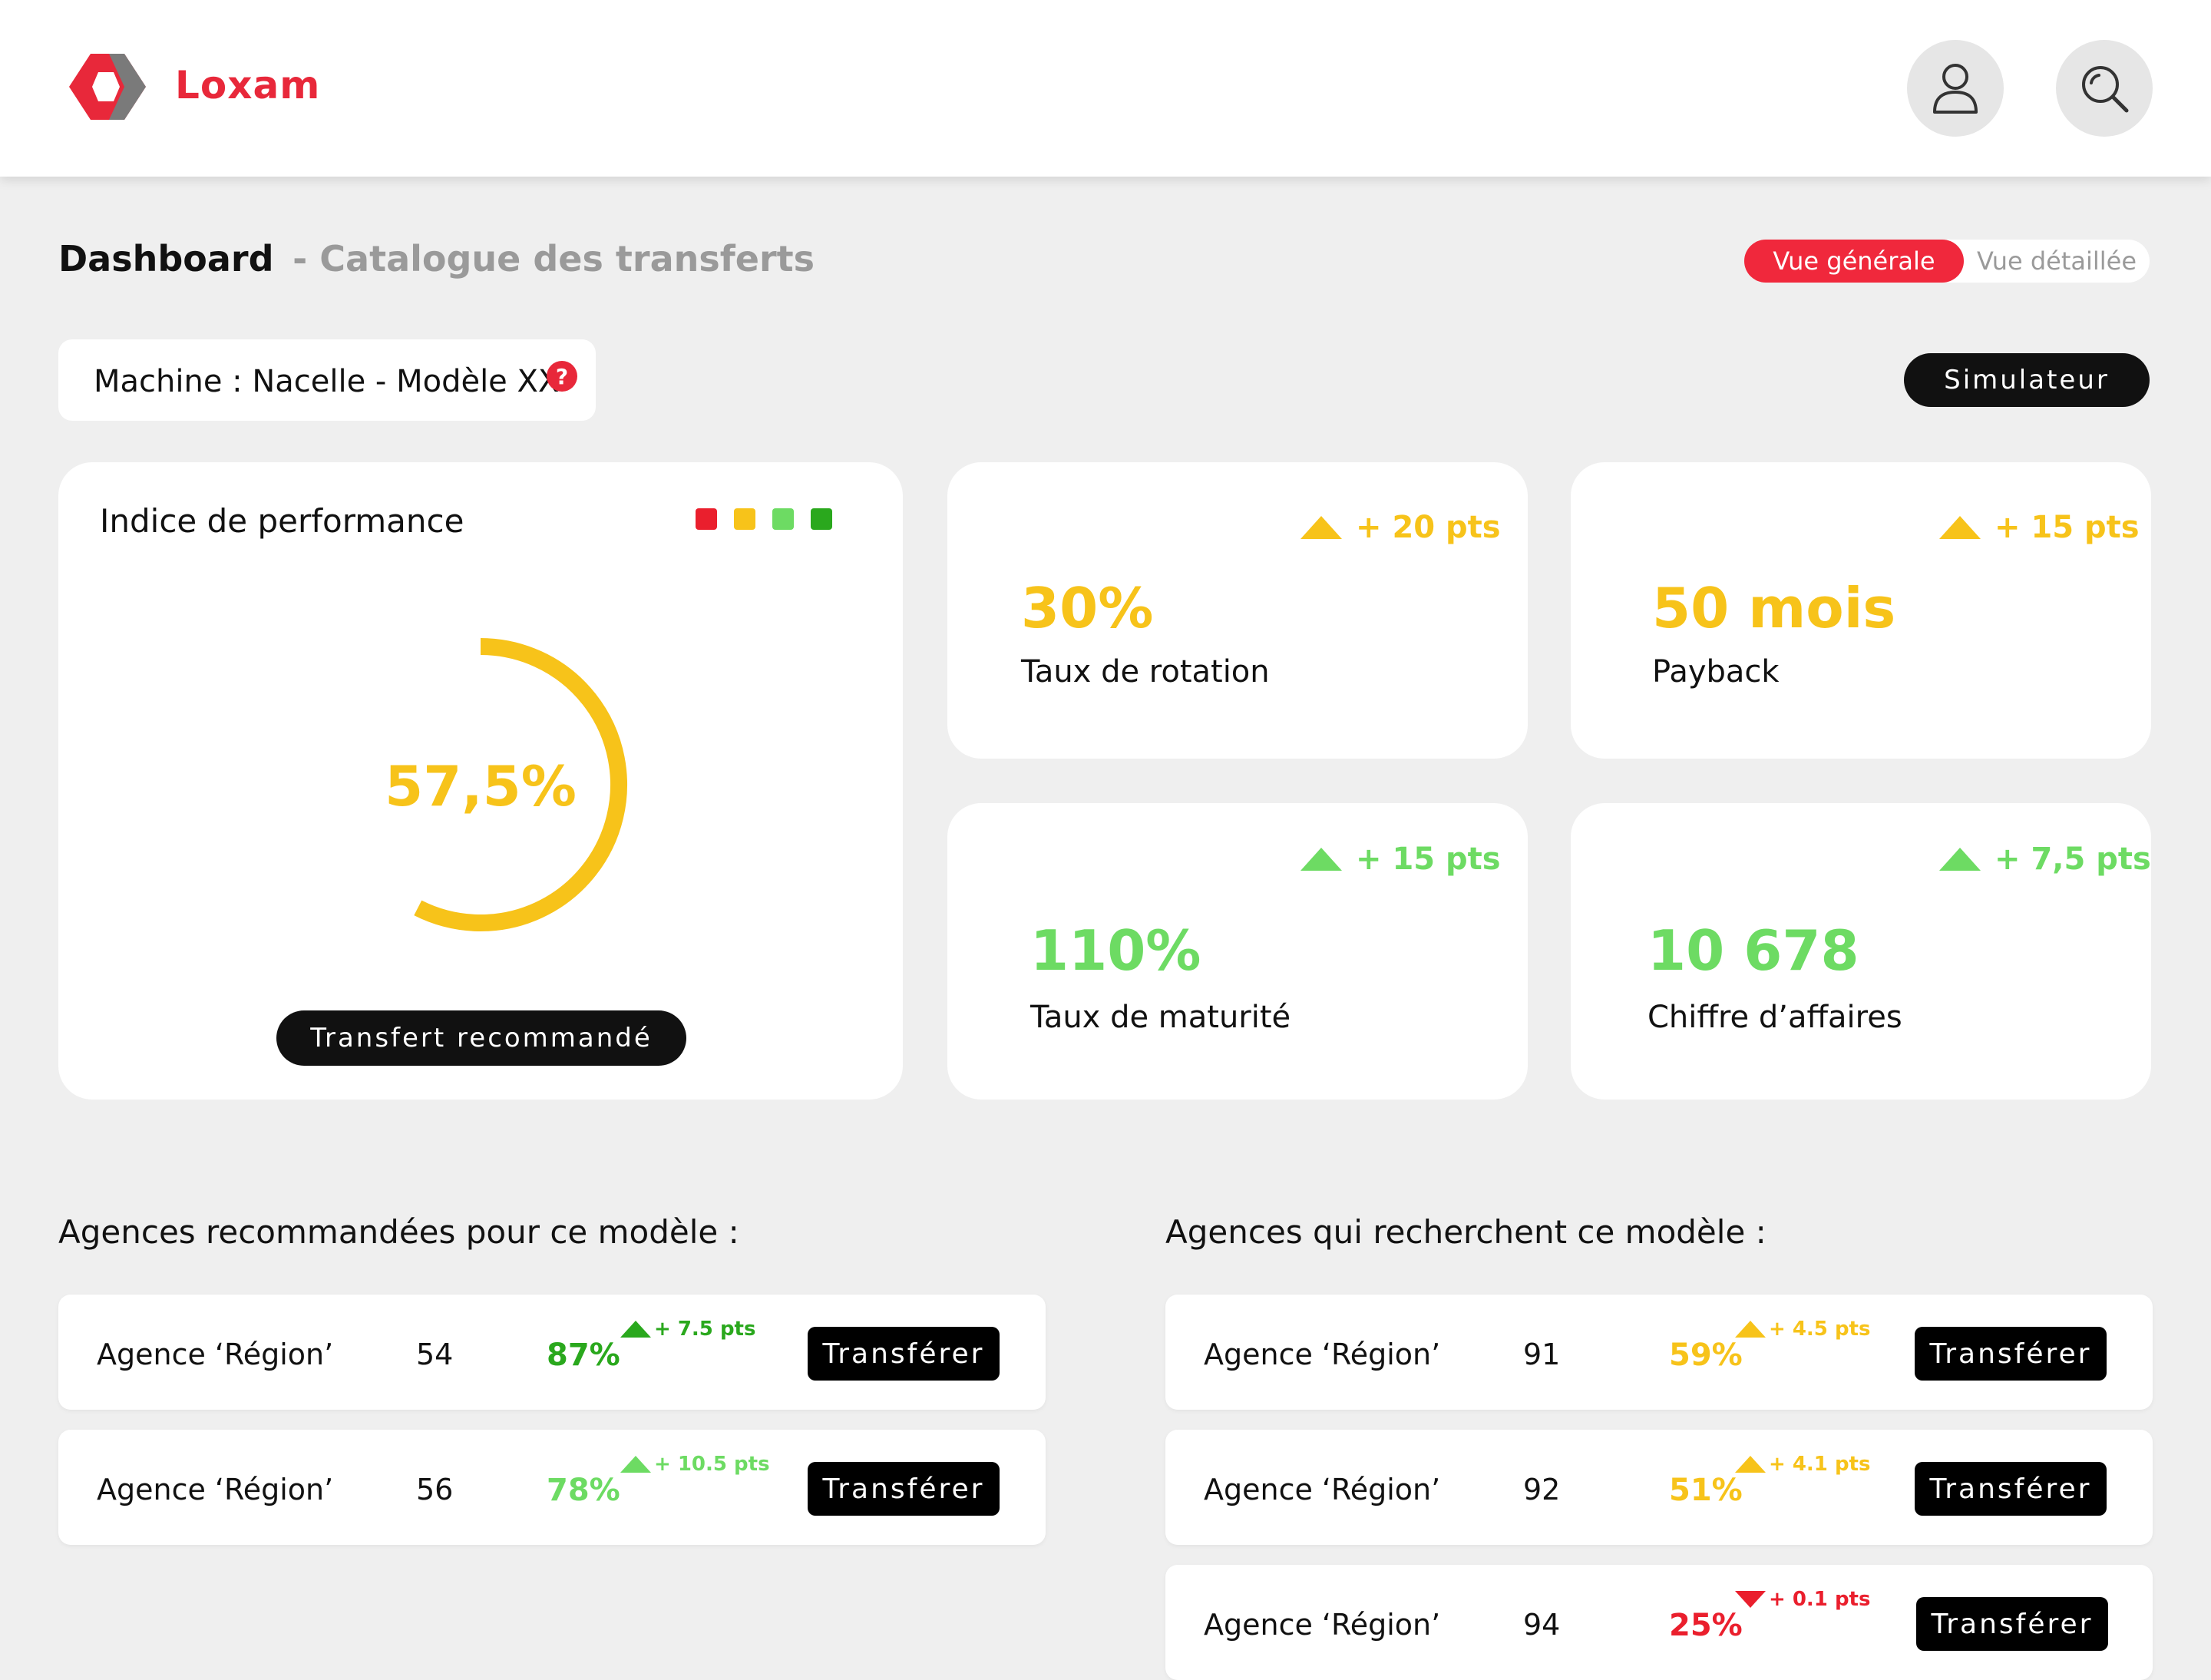  What do you see at coordinates (1542, 1625) in the screenshot?
I see `agency-count: 94` at bounding box center [1542, 1625].